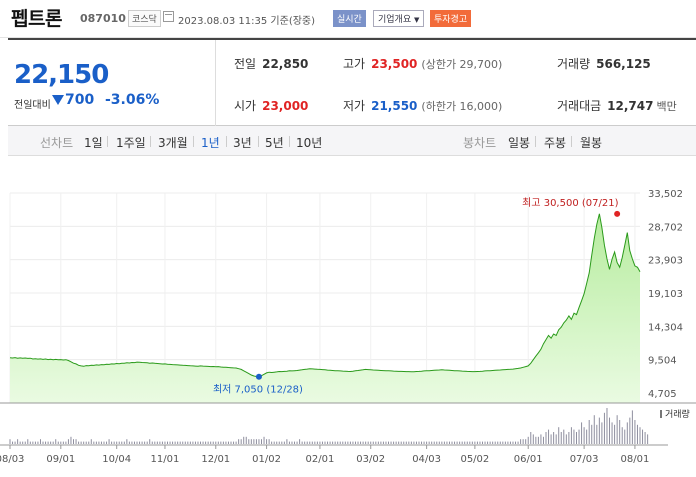 This screenshot has width=696, height=477. Describe the element at coordinates (555, 143) in the screenshot. I see `tab-weekly: 주봉` at that location.